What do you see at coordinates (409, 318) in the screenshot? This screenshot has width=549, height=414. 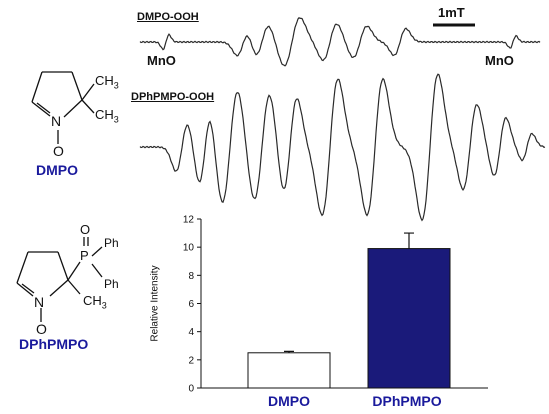 I see `bar-dphpmpo` at bounding box center [409, 318].